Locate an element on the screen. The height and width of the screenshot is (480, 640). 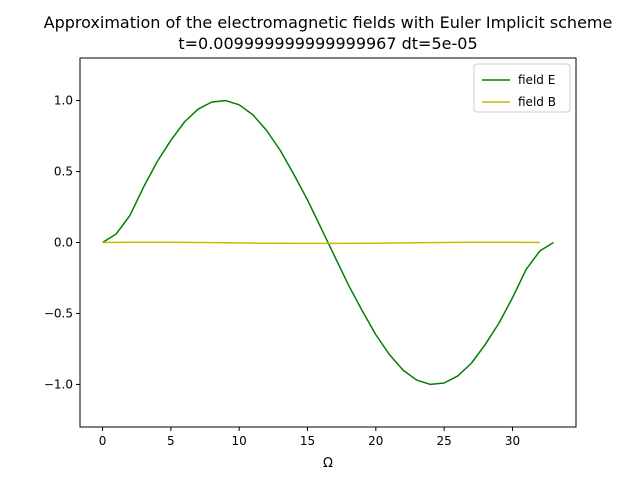
legend-label: field E is located at coordinates (536, 80).